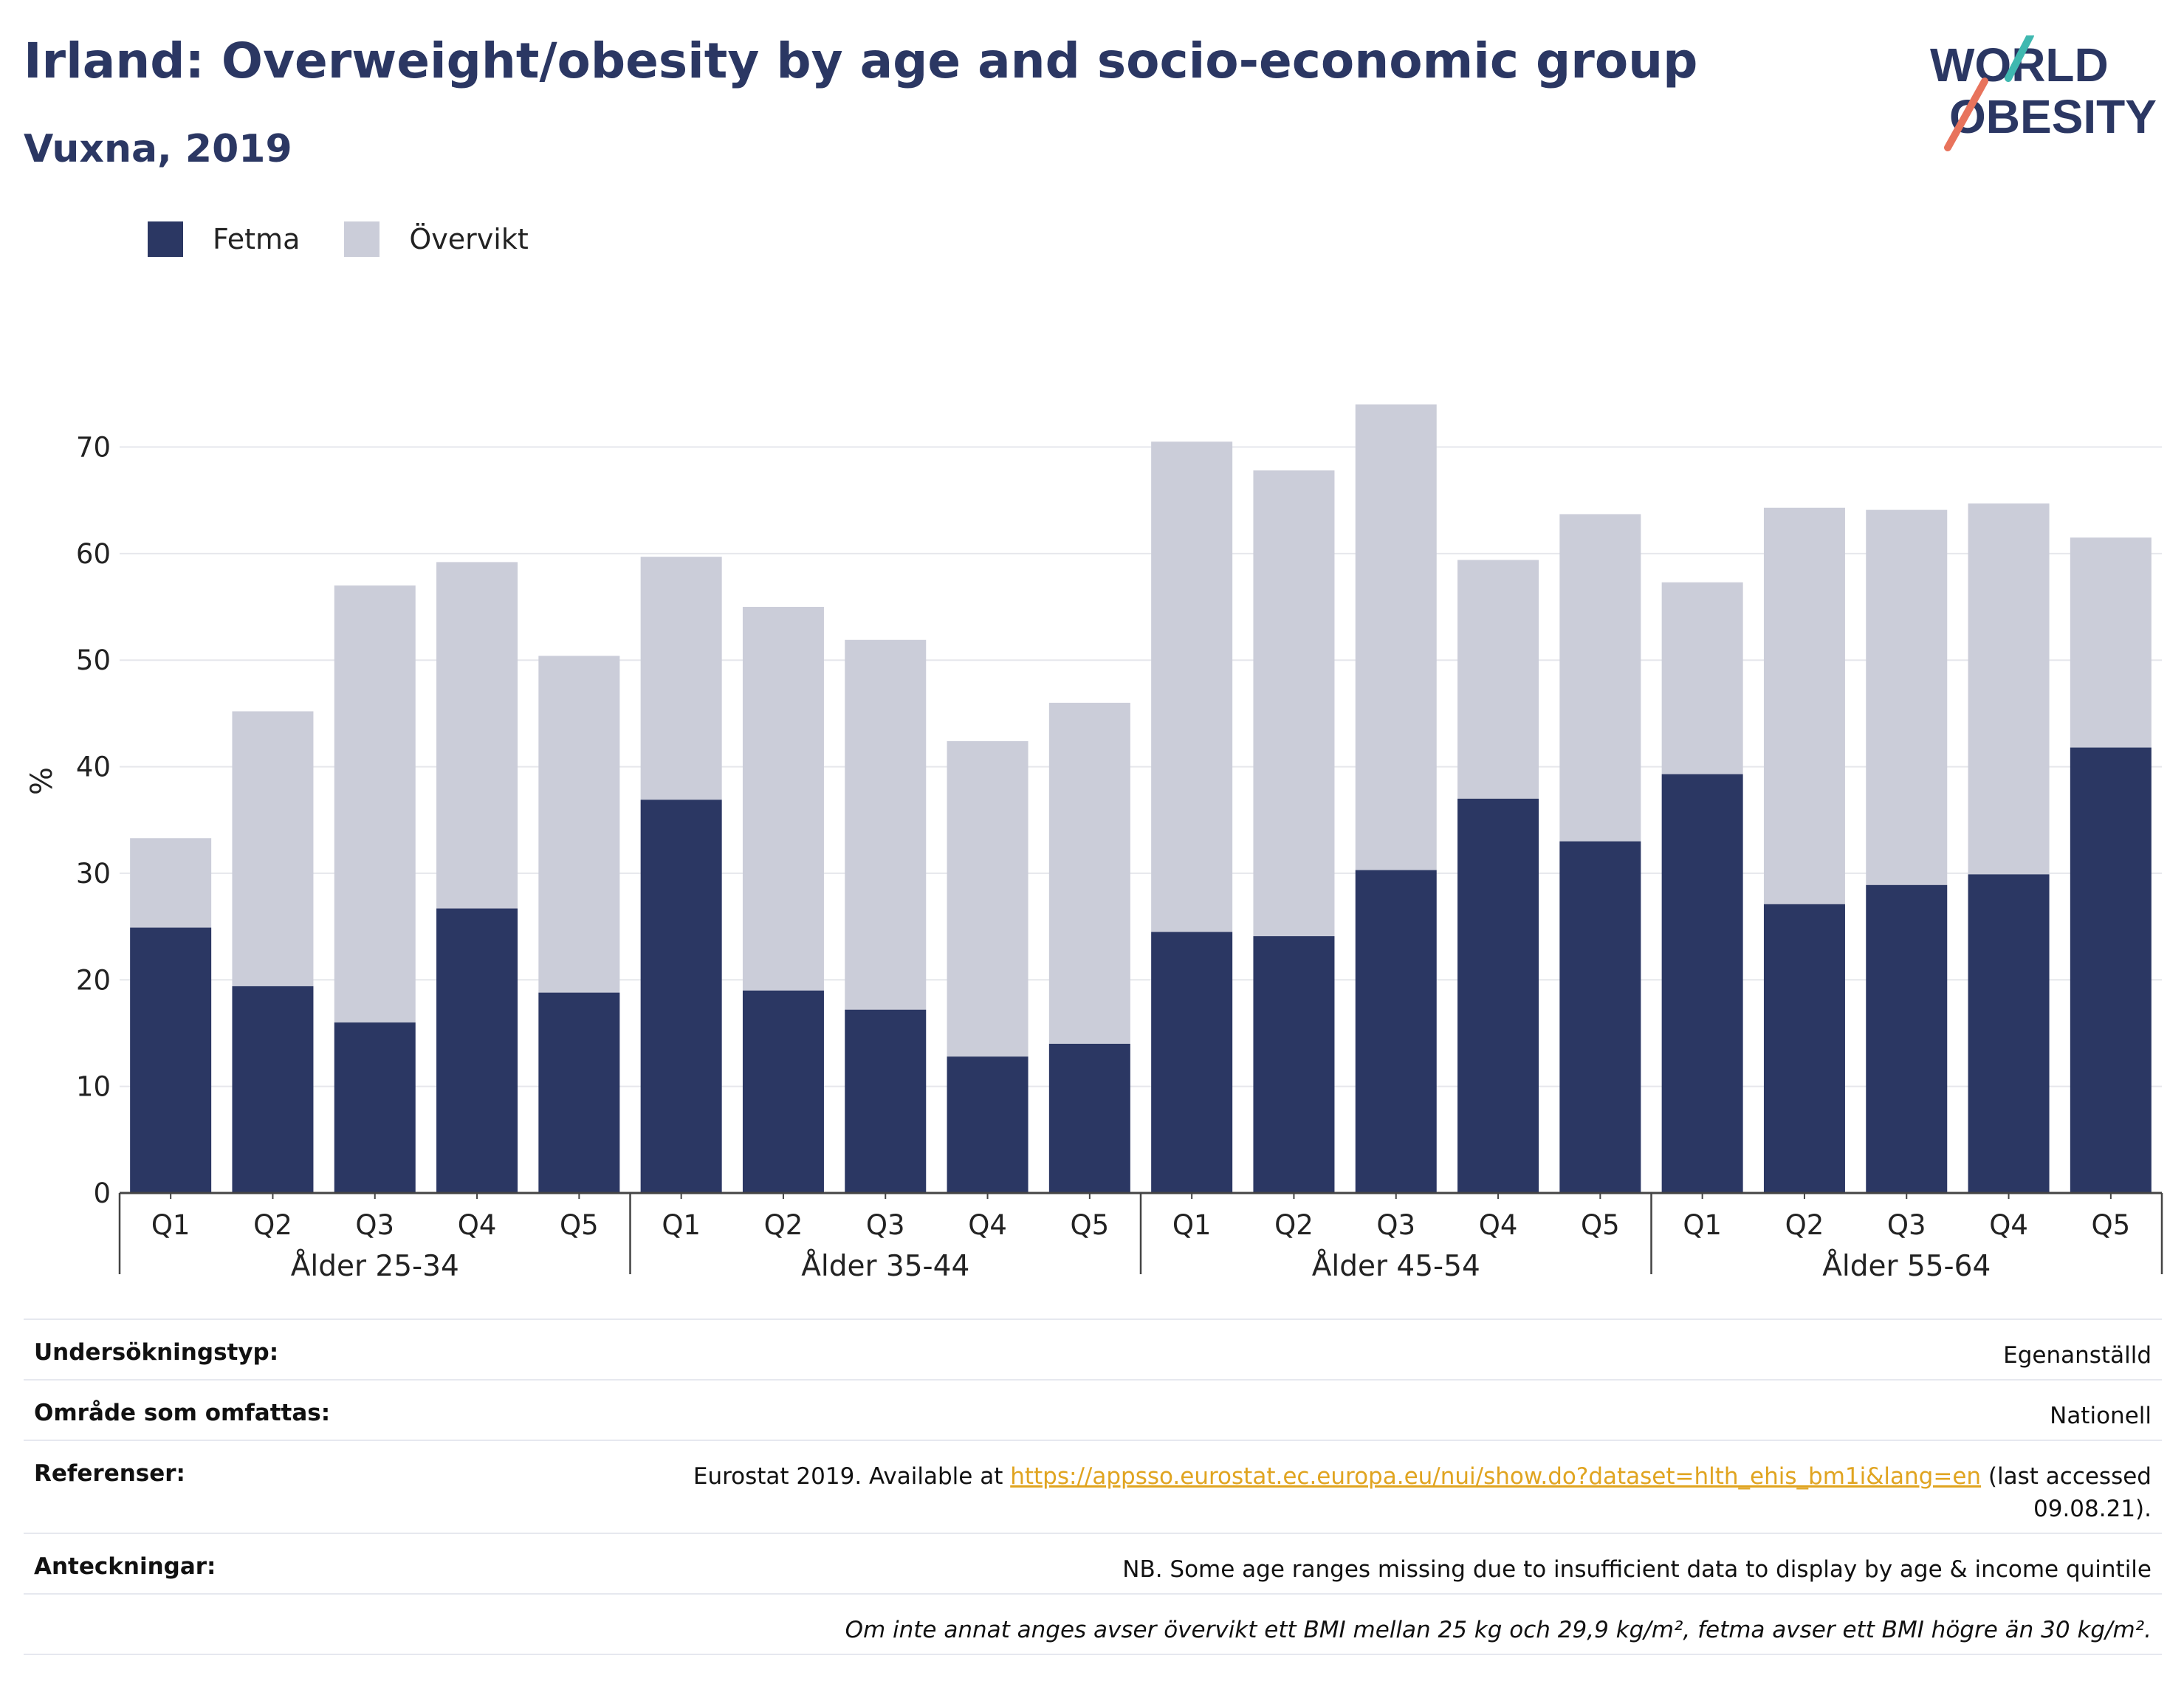 The width and height of the screenshot is (2184, 1695). I want to click on footer-value-coverage: Nationell, so click(2101, 1416).